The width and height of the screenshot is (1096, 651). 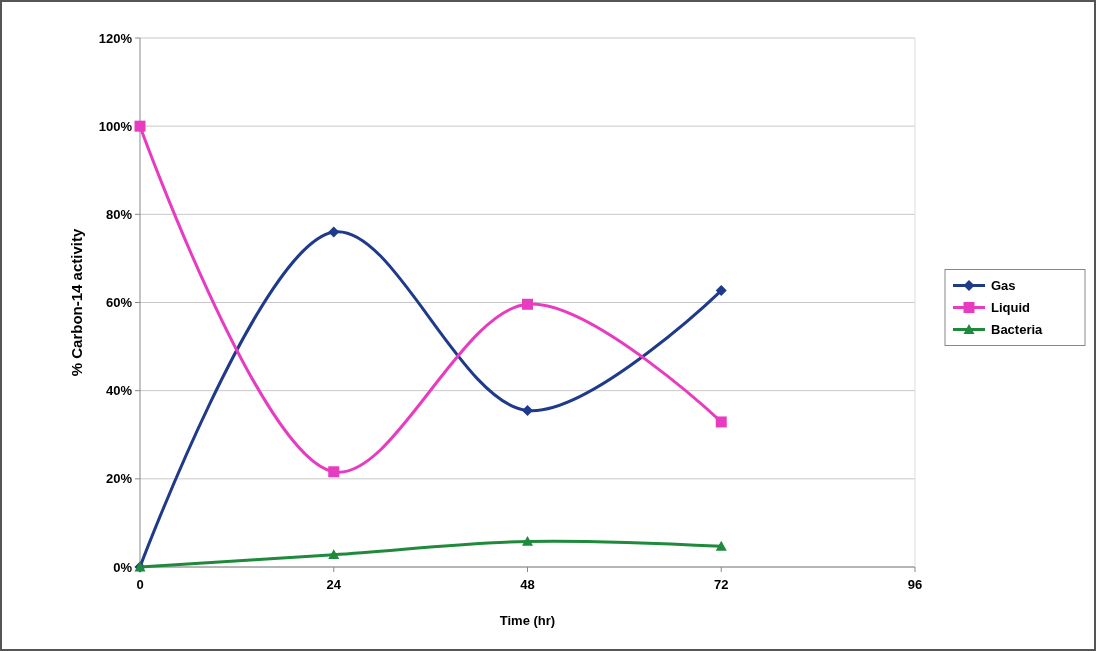 I want to click on y-tick-label: 20%, so click(x=119, y=479).